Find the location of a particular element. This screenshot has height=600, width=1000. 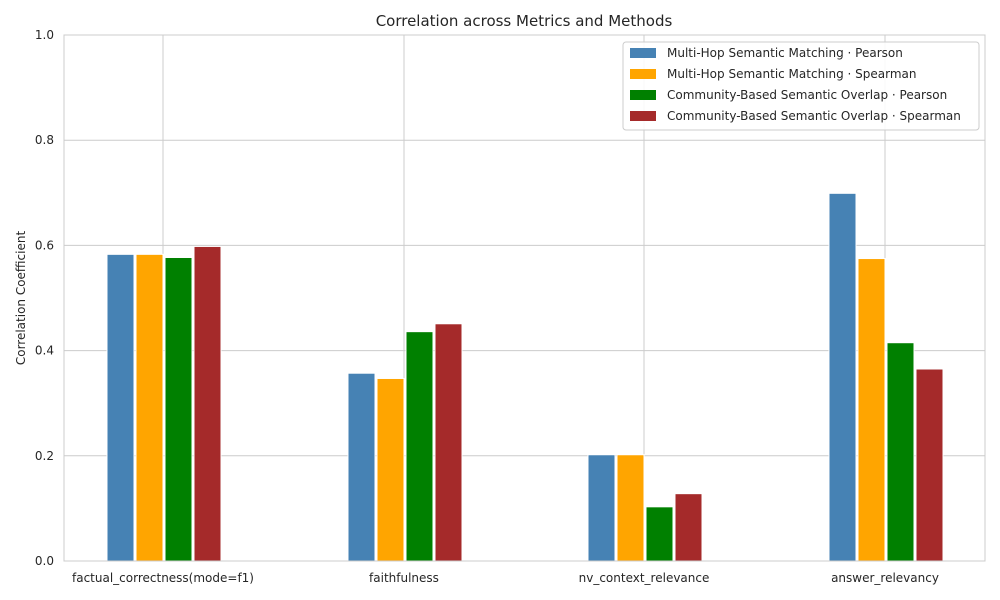

y-tick-label: 0.4 is located at coordinates (44, 351).